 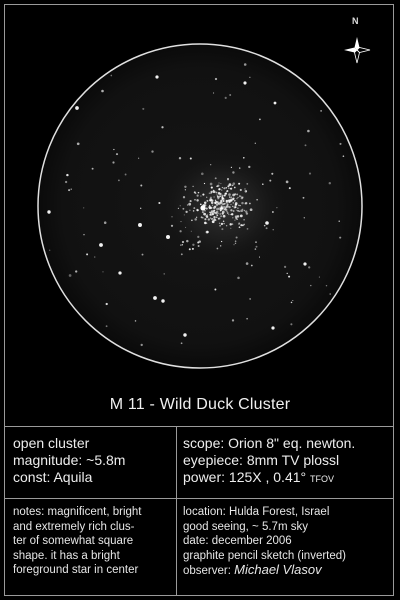 What do you see at coordinates (278, 569) in the screenshot?
I see `observer-signature: Michael Vlasov` at bounding box center [278, 569].